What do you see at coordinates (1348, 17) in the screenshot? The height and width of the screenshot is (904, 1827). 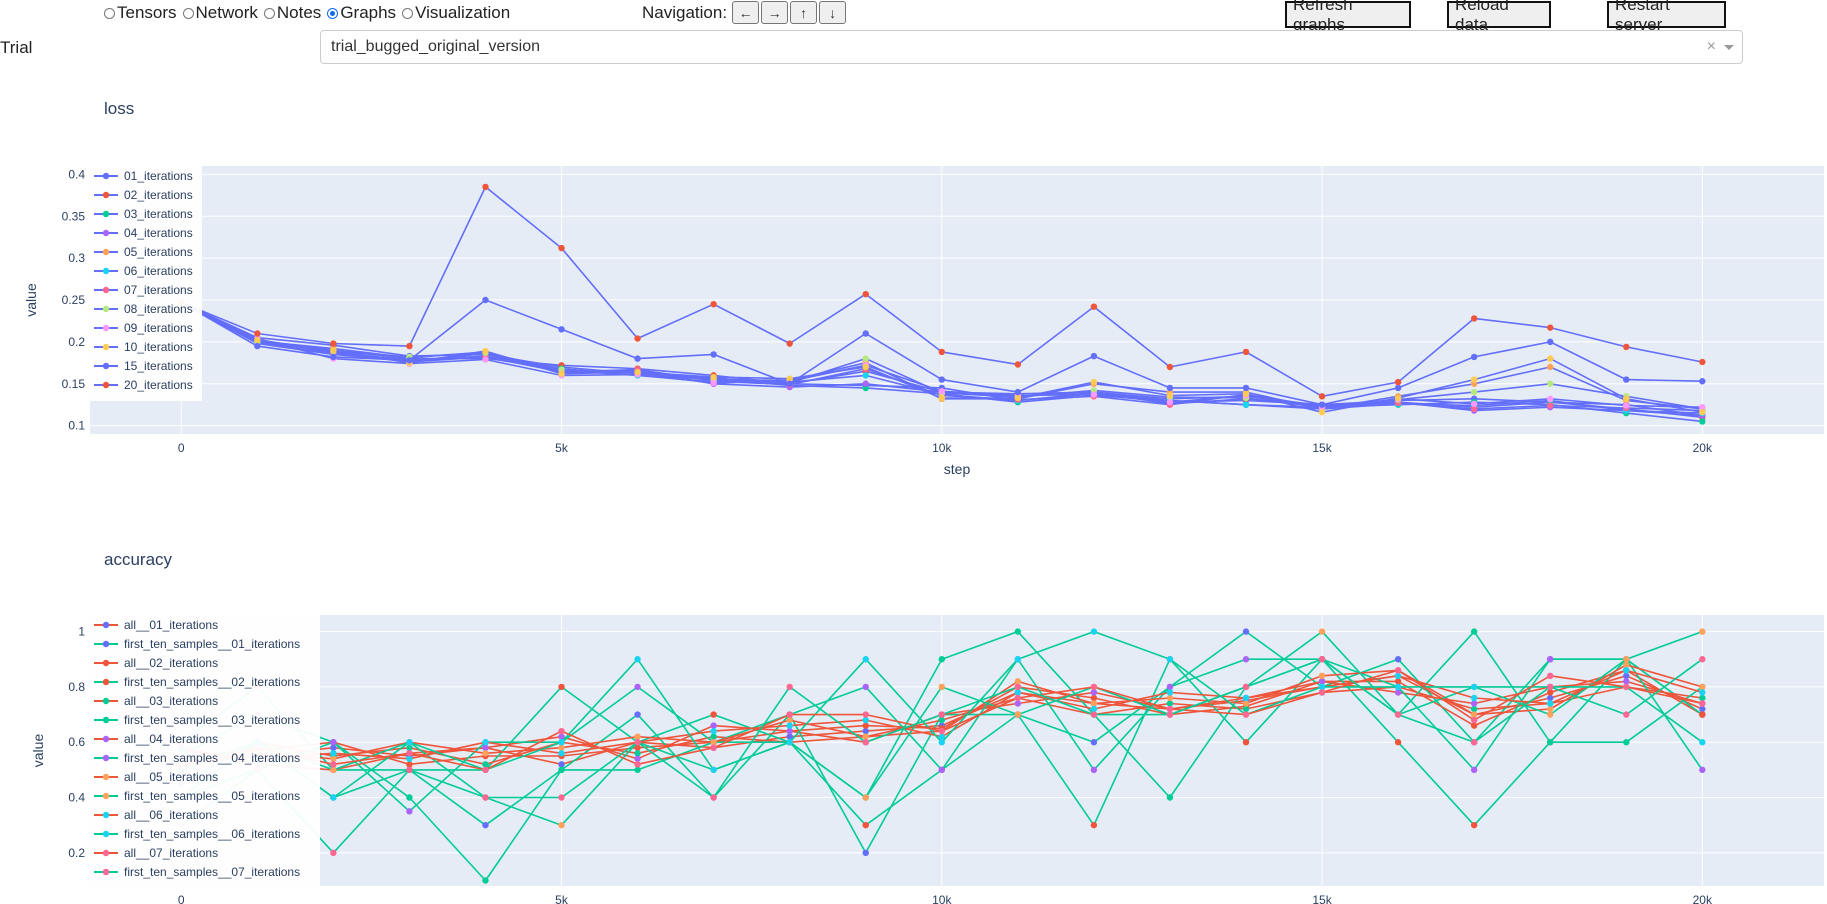 I see `refresh-graphs-button: Refresh graphs` at bounding box center [1348, 17].